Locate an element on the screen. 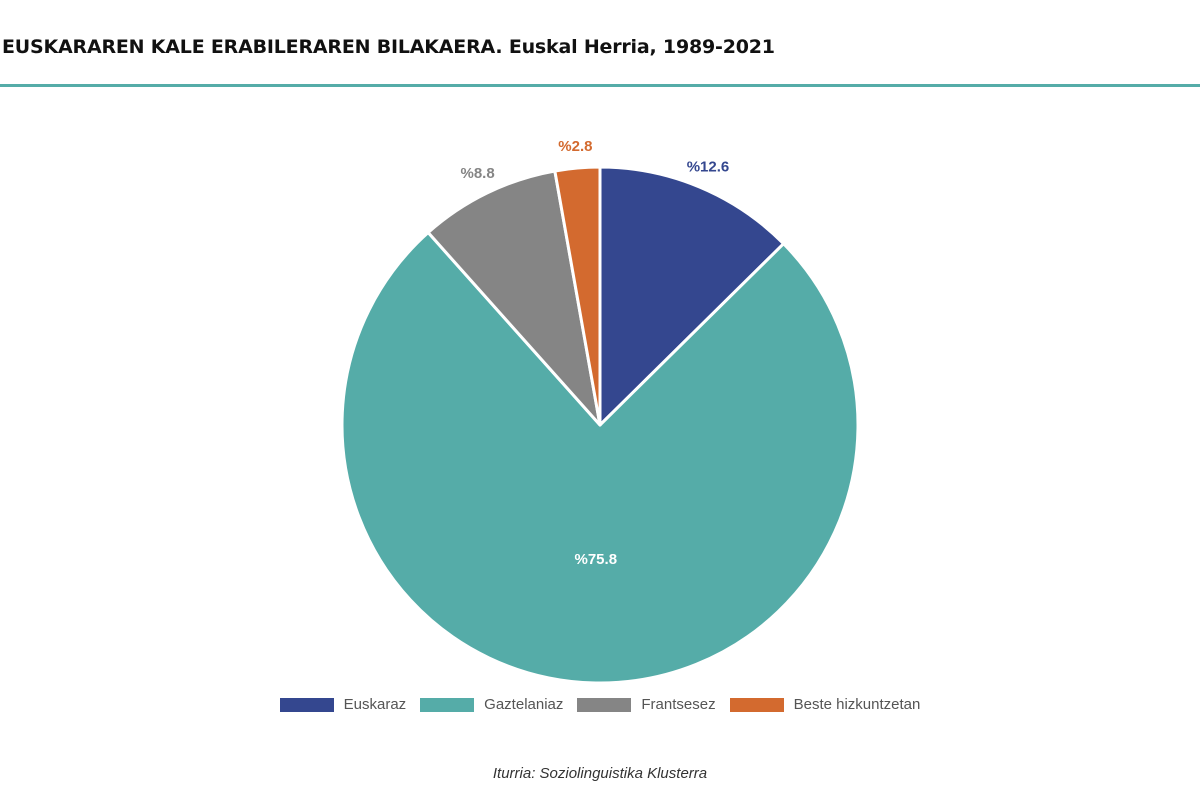  pie-slice-euskaraz is located at coordinates (692, 296).